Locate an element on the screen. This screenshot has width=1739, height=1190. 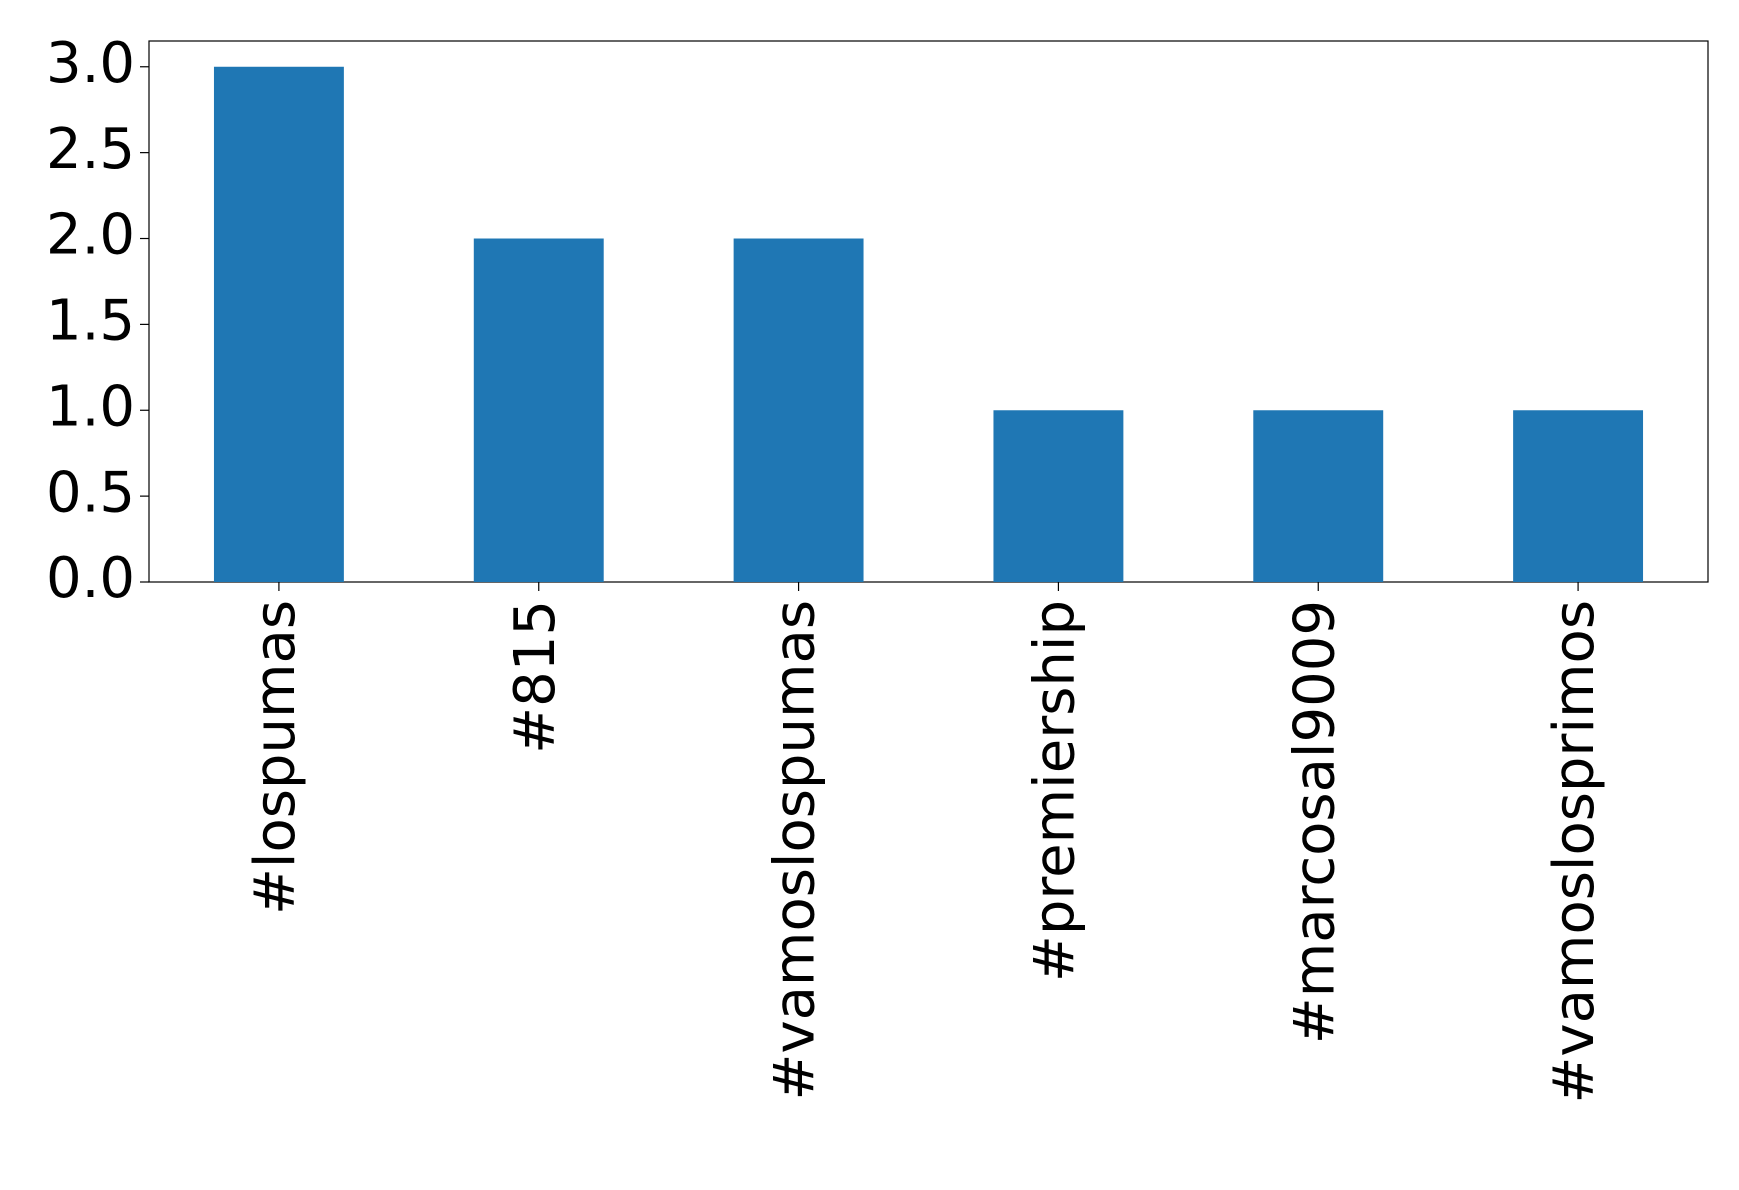
y-tick-label: 2.0 is located at coordinates (90, 235).